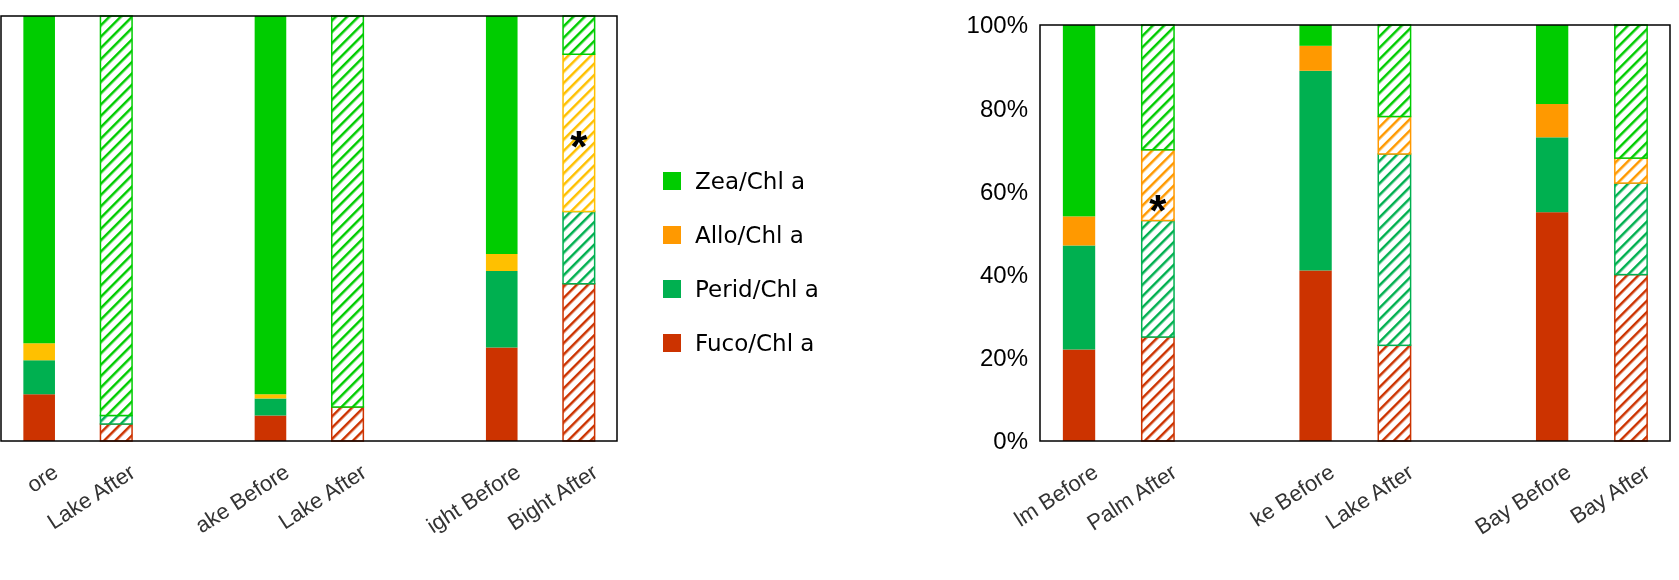 The width and height of the screenshot is (1679, 580). What do you see at coordinates (1003, 274) in the screenshot?
I see `y-tick-label: 40%` at bounding box center [1003, 274].